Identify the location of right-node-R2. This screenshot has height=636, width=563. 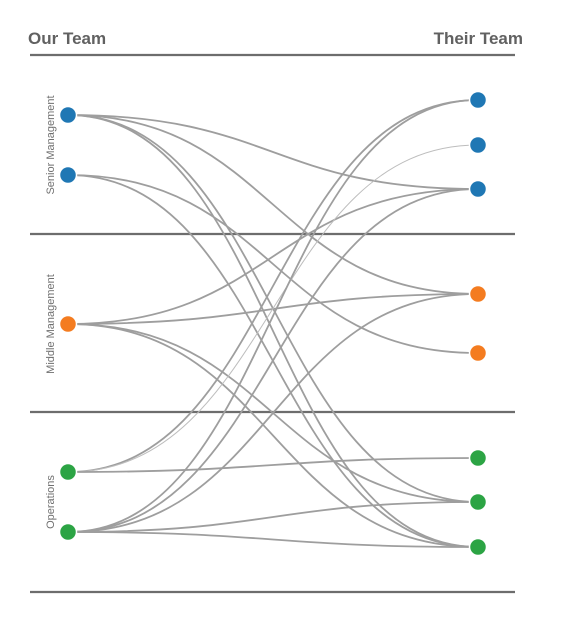
(478, 145).